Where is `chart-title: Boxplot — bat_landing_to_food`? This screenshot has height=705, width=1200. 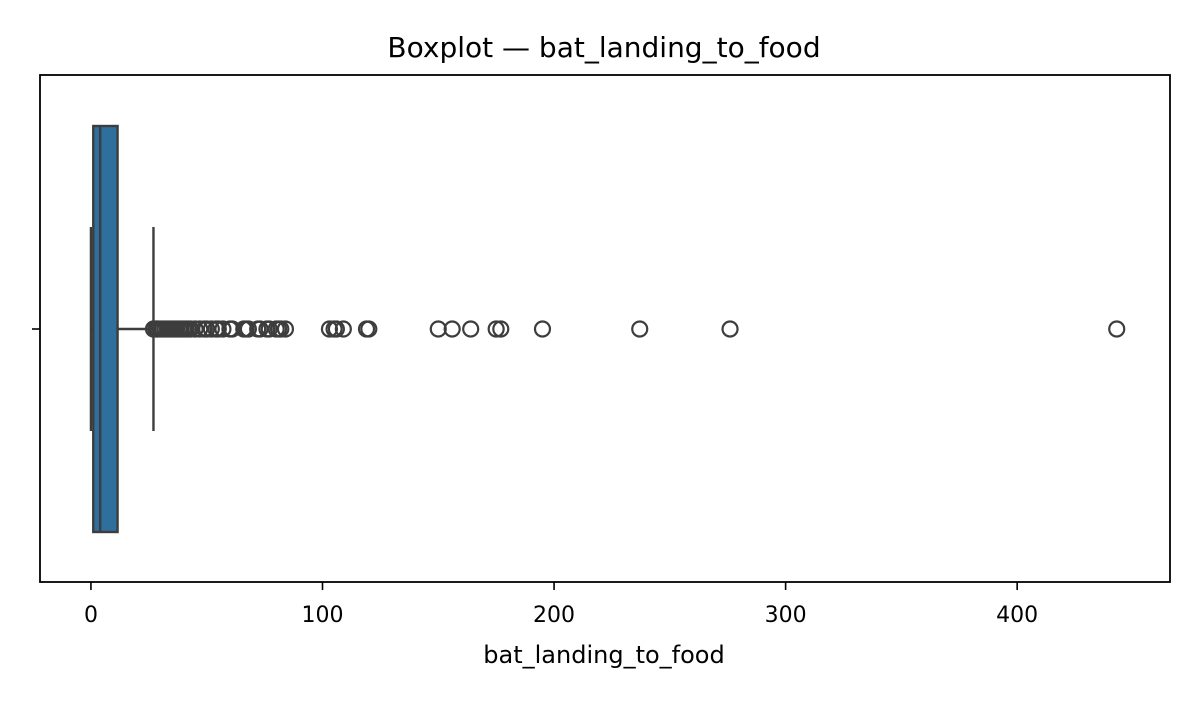
chart-title: Boxplot — bat_landing_to_food is located at coordinates (603, 47).